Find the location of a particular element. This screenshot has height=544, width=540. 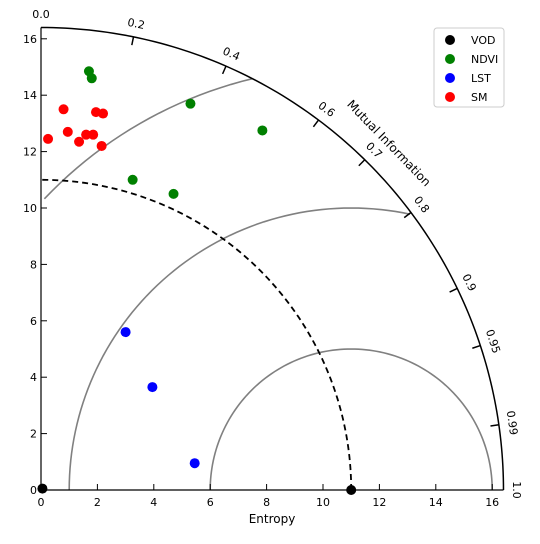

correlation-tick-label: 0.8 is located at coordinates (421, 205).